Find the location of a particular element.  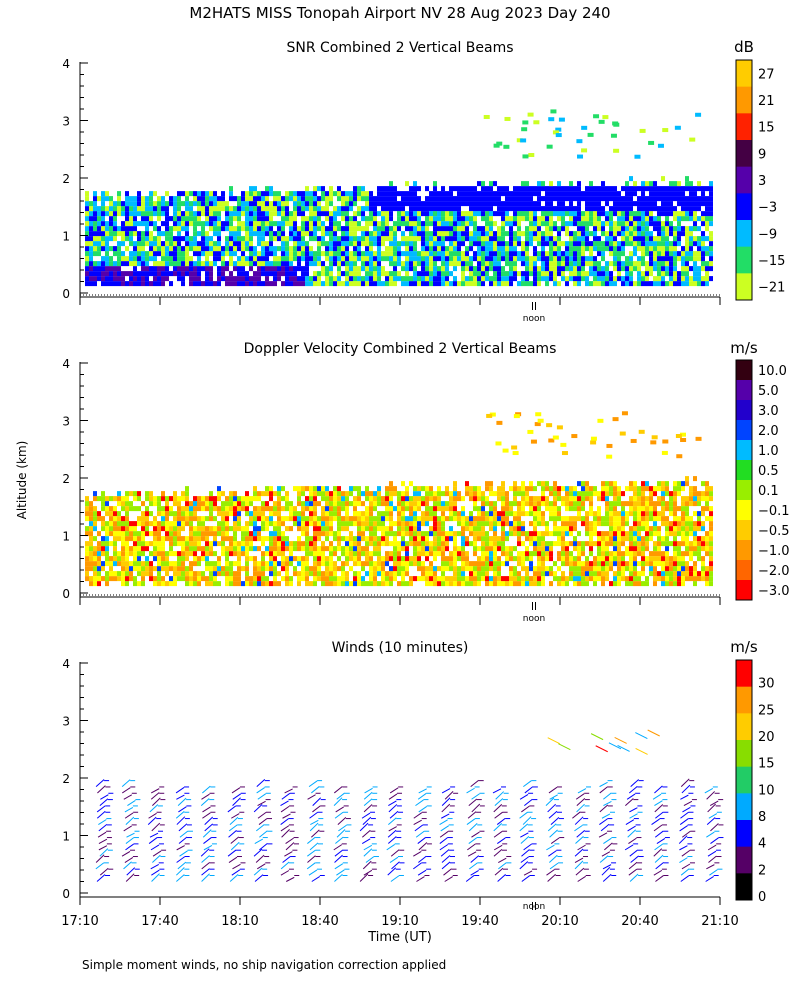

y-axis-label: Altitude (km) is located at coordinates (22, 480).